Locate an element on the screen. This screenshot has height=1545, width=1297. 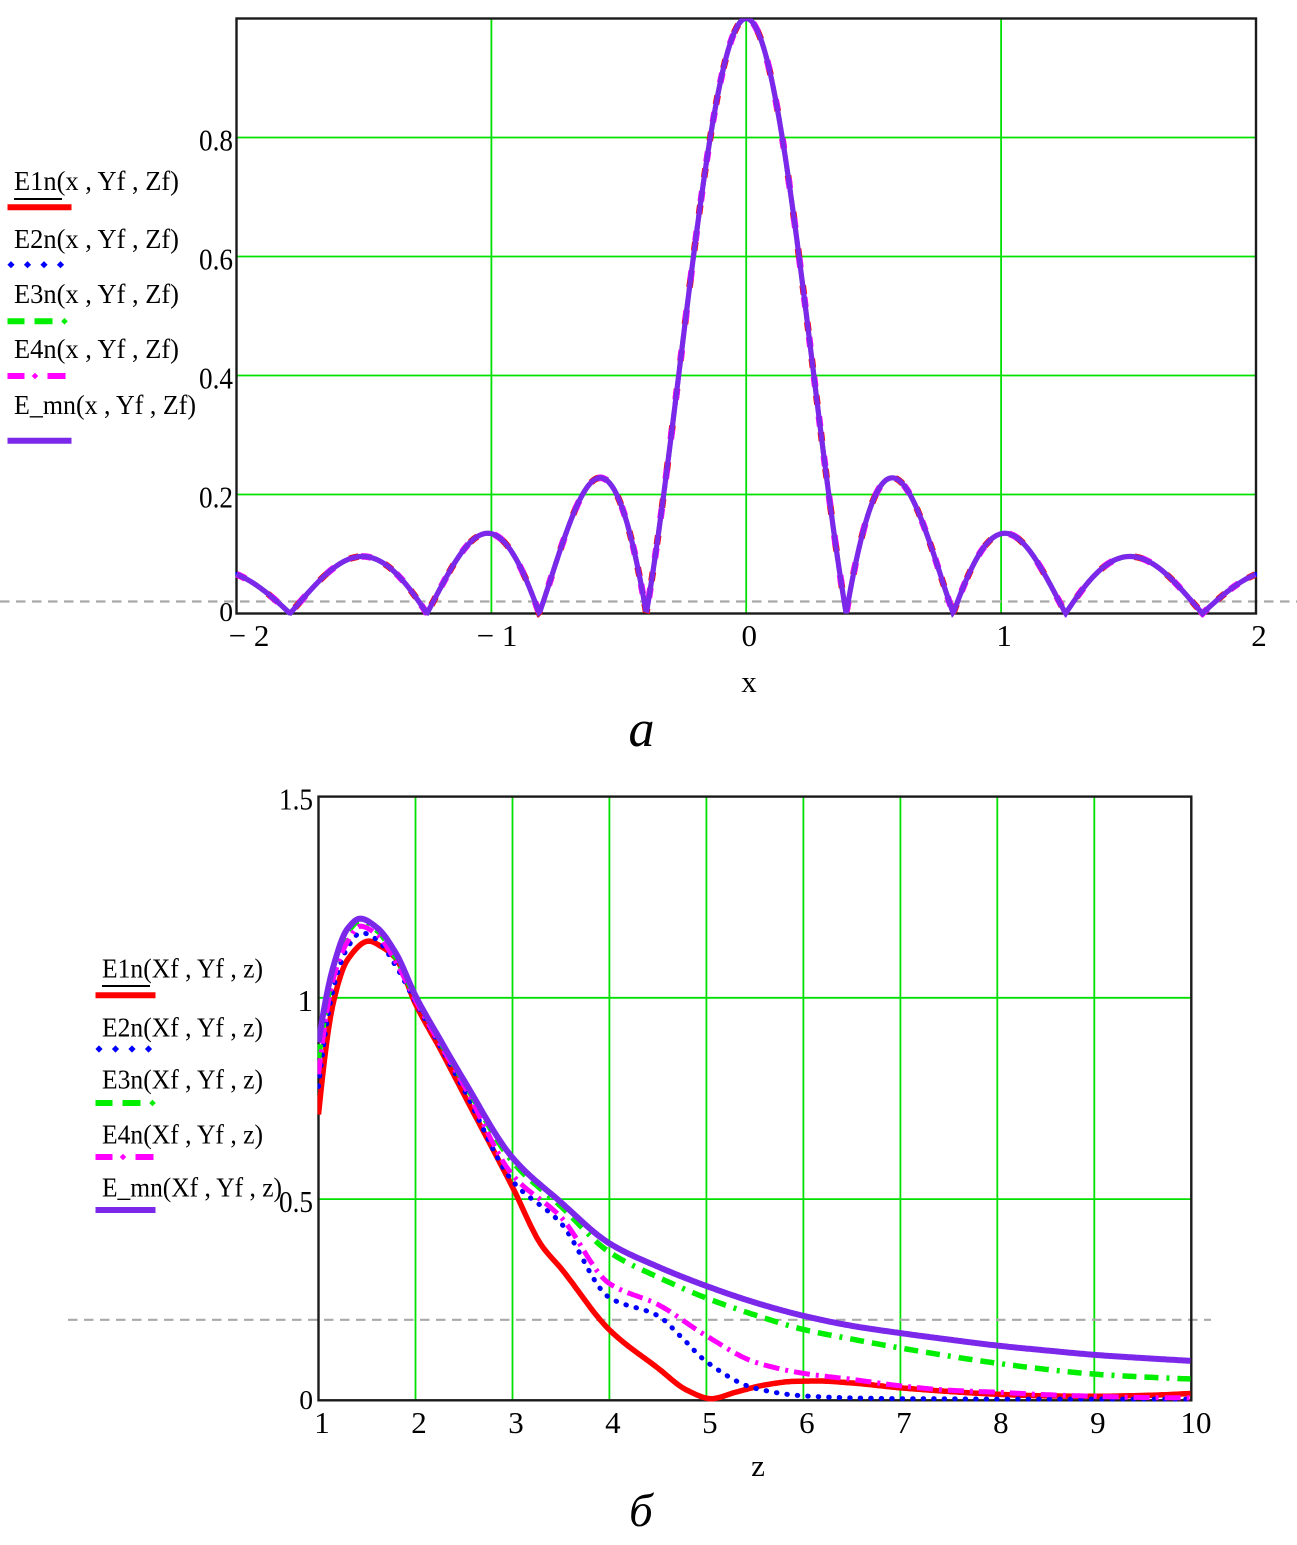
svg-text: E_mn(Xf , Yf , z) is located at coordinates (192, 1188).